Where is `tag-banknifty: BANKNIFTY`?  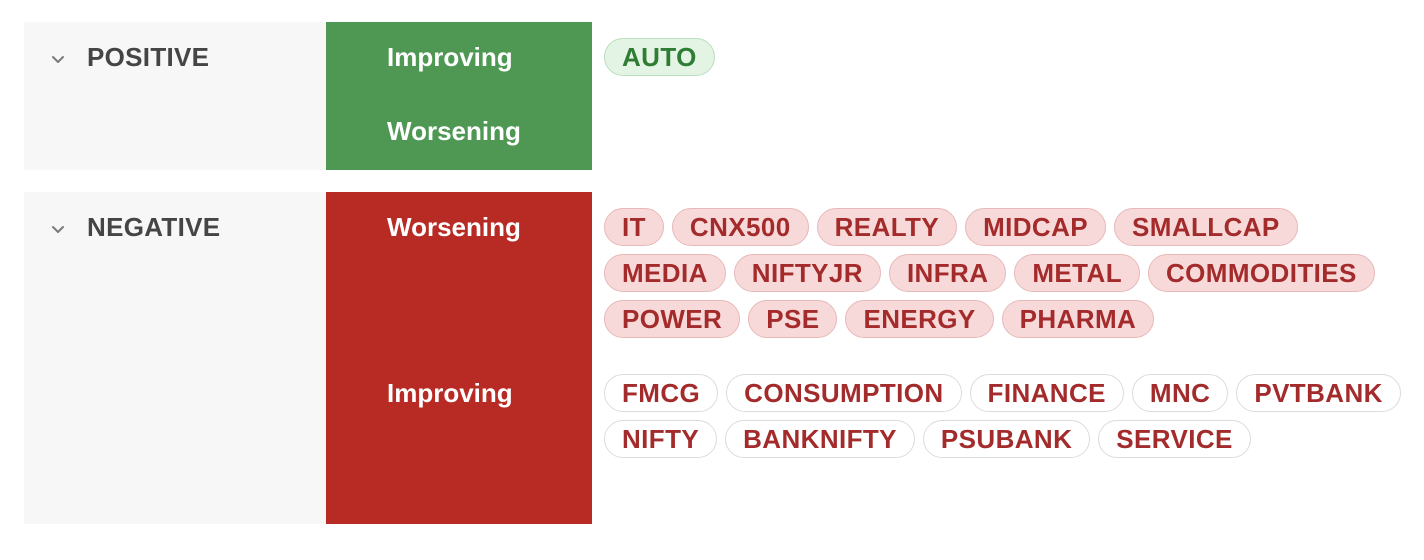 tag-banknifty: BANKNIFTY is located at coordinates (820, 439).